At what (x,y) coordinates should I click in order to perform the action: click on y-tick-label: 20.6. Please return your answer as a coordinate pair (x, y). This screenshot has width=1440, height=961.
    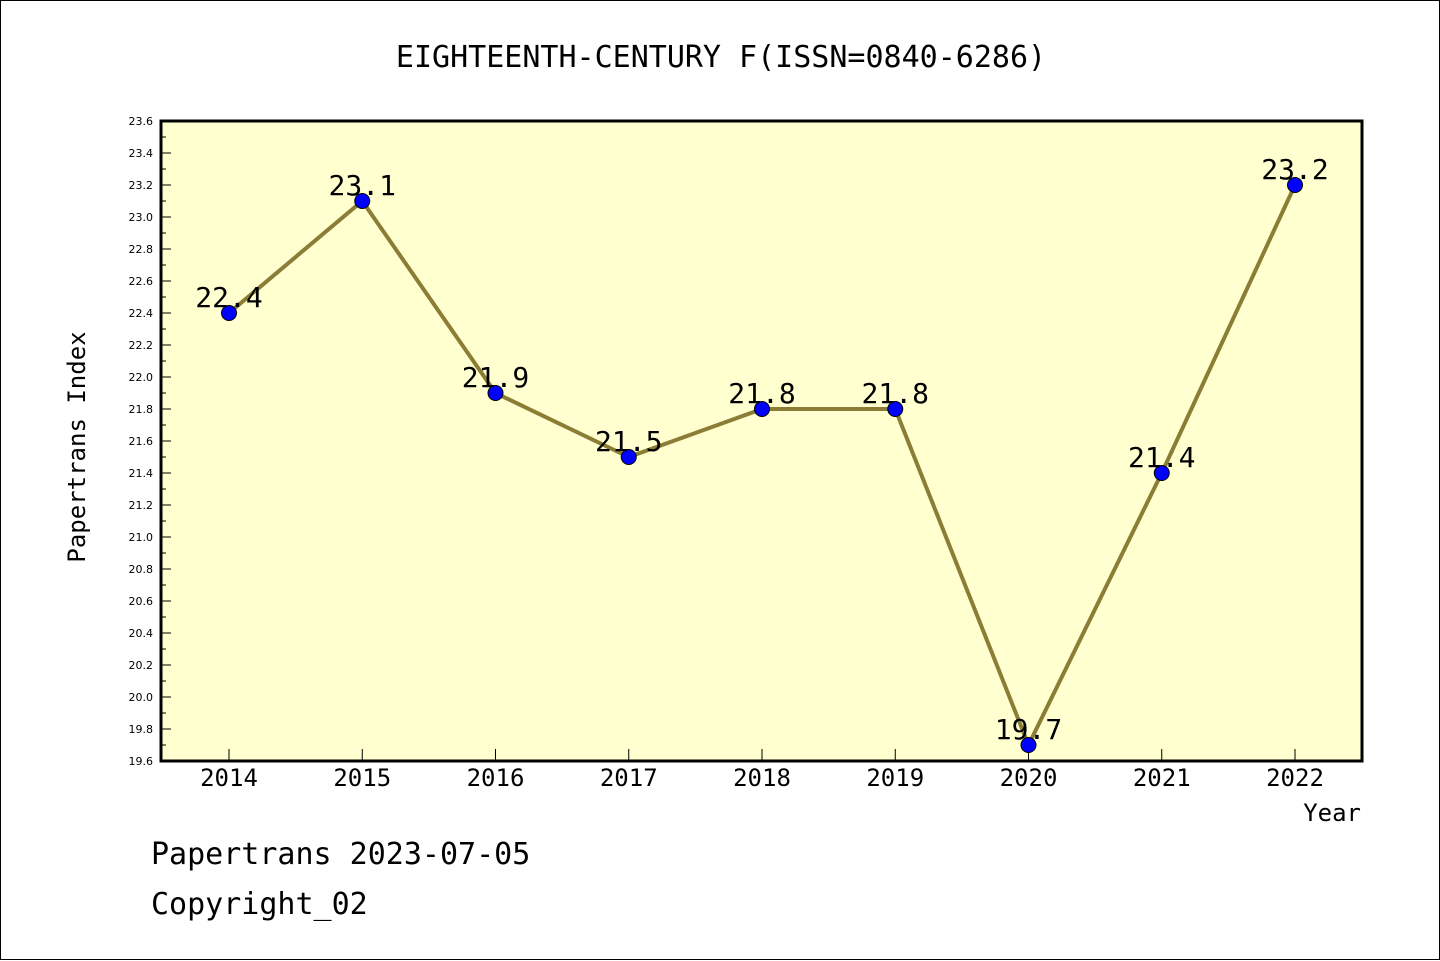
    Looking at the image, I should click on (141, 601).